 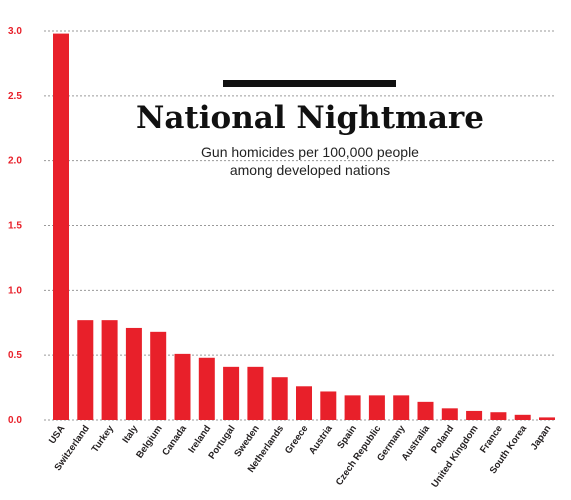 I want to click on bar-japan, so click(x=547, y=418).